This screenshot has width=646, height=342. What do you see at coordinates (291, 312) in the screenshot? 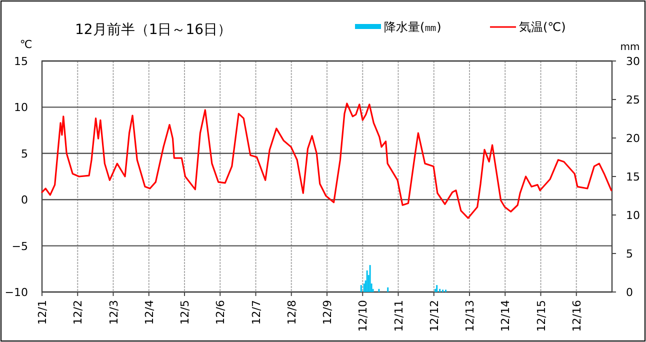
I see `x-tick-label: 12/8` at bounding box center [291, 312].